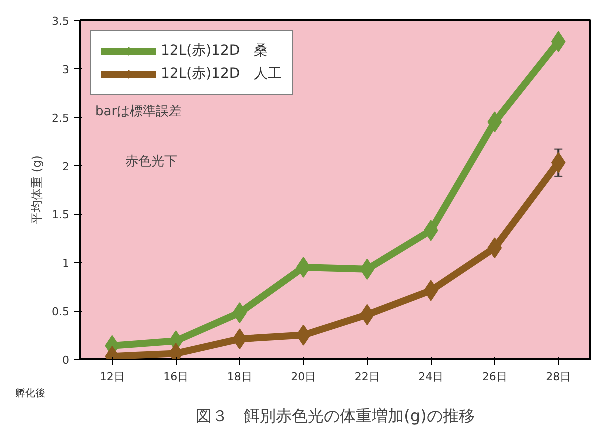  I want to click on x-tick-label: 18日, so click(239, 377).